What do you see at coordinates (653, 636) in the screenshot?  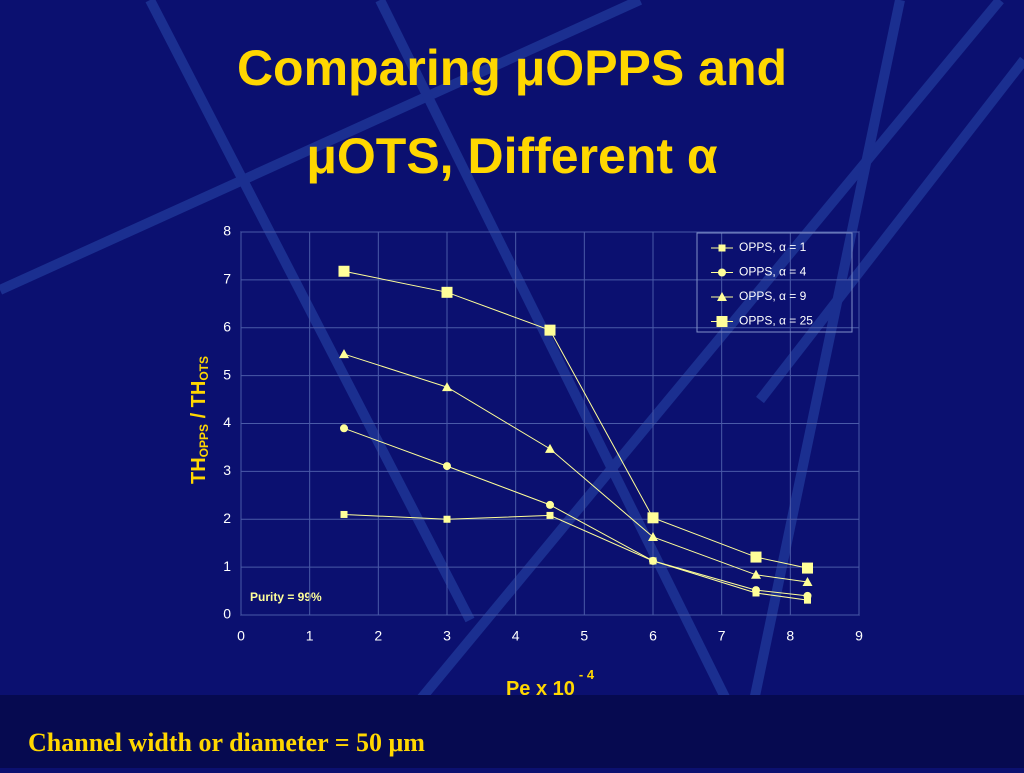 I see `x-tick-label: 6` at bounding box center [653, 636].